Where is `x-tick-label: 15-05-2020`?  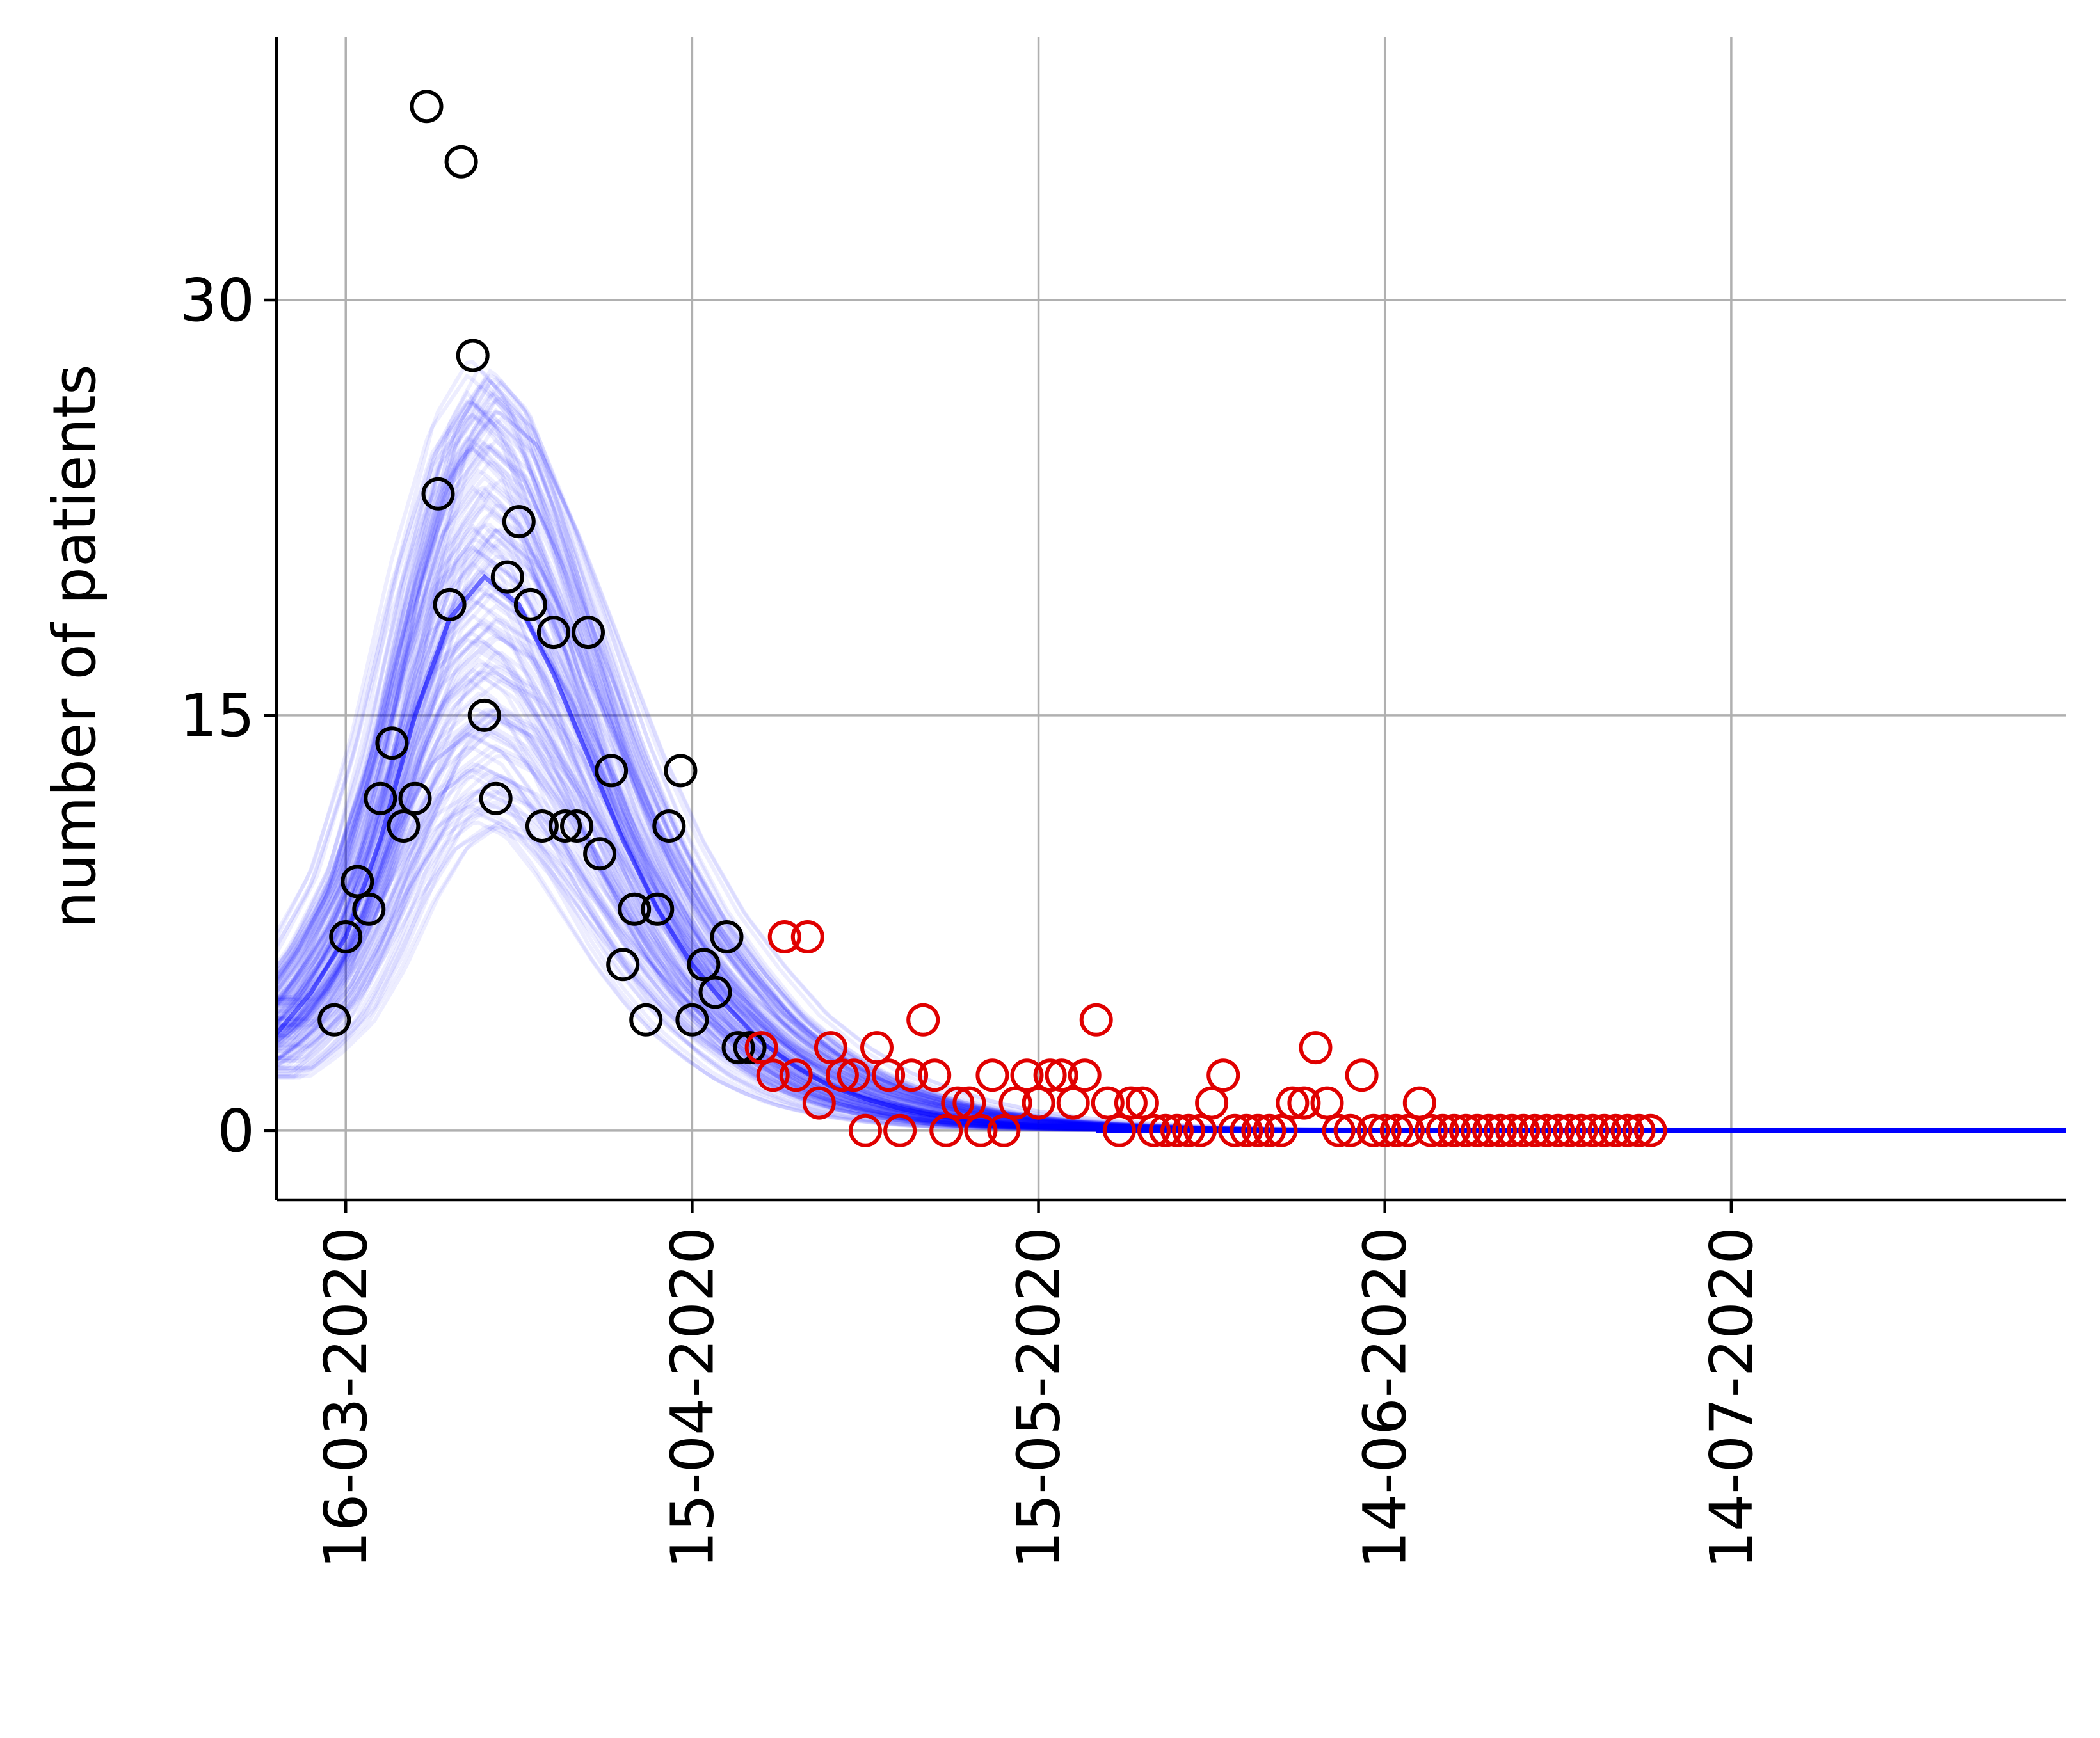 x-tick-label: 15-05-2020 is located at coordinates (1039, 1398).